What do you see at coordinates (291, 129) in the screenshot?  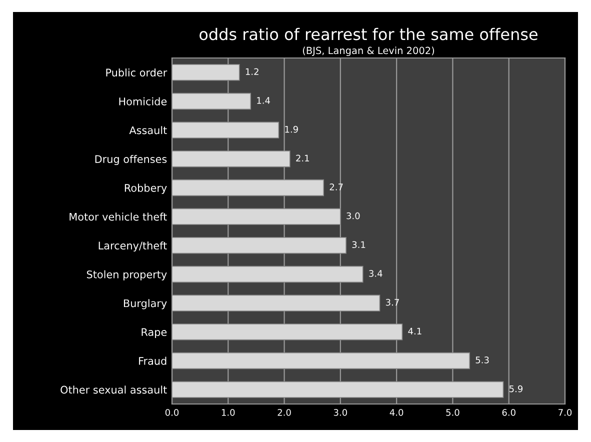 I see `data-label: 1.9` at bounding box center [291, 129].